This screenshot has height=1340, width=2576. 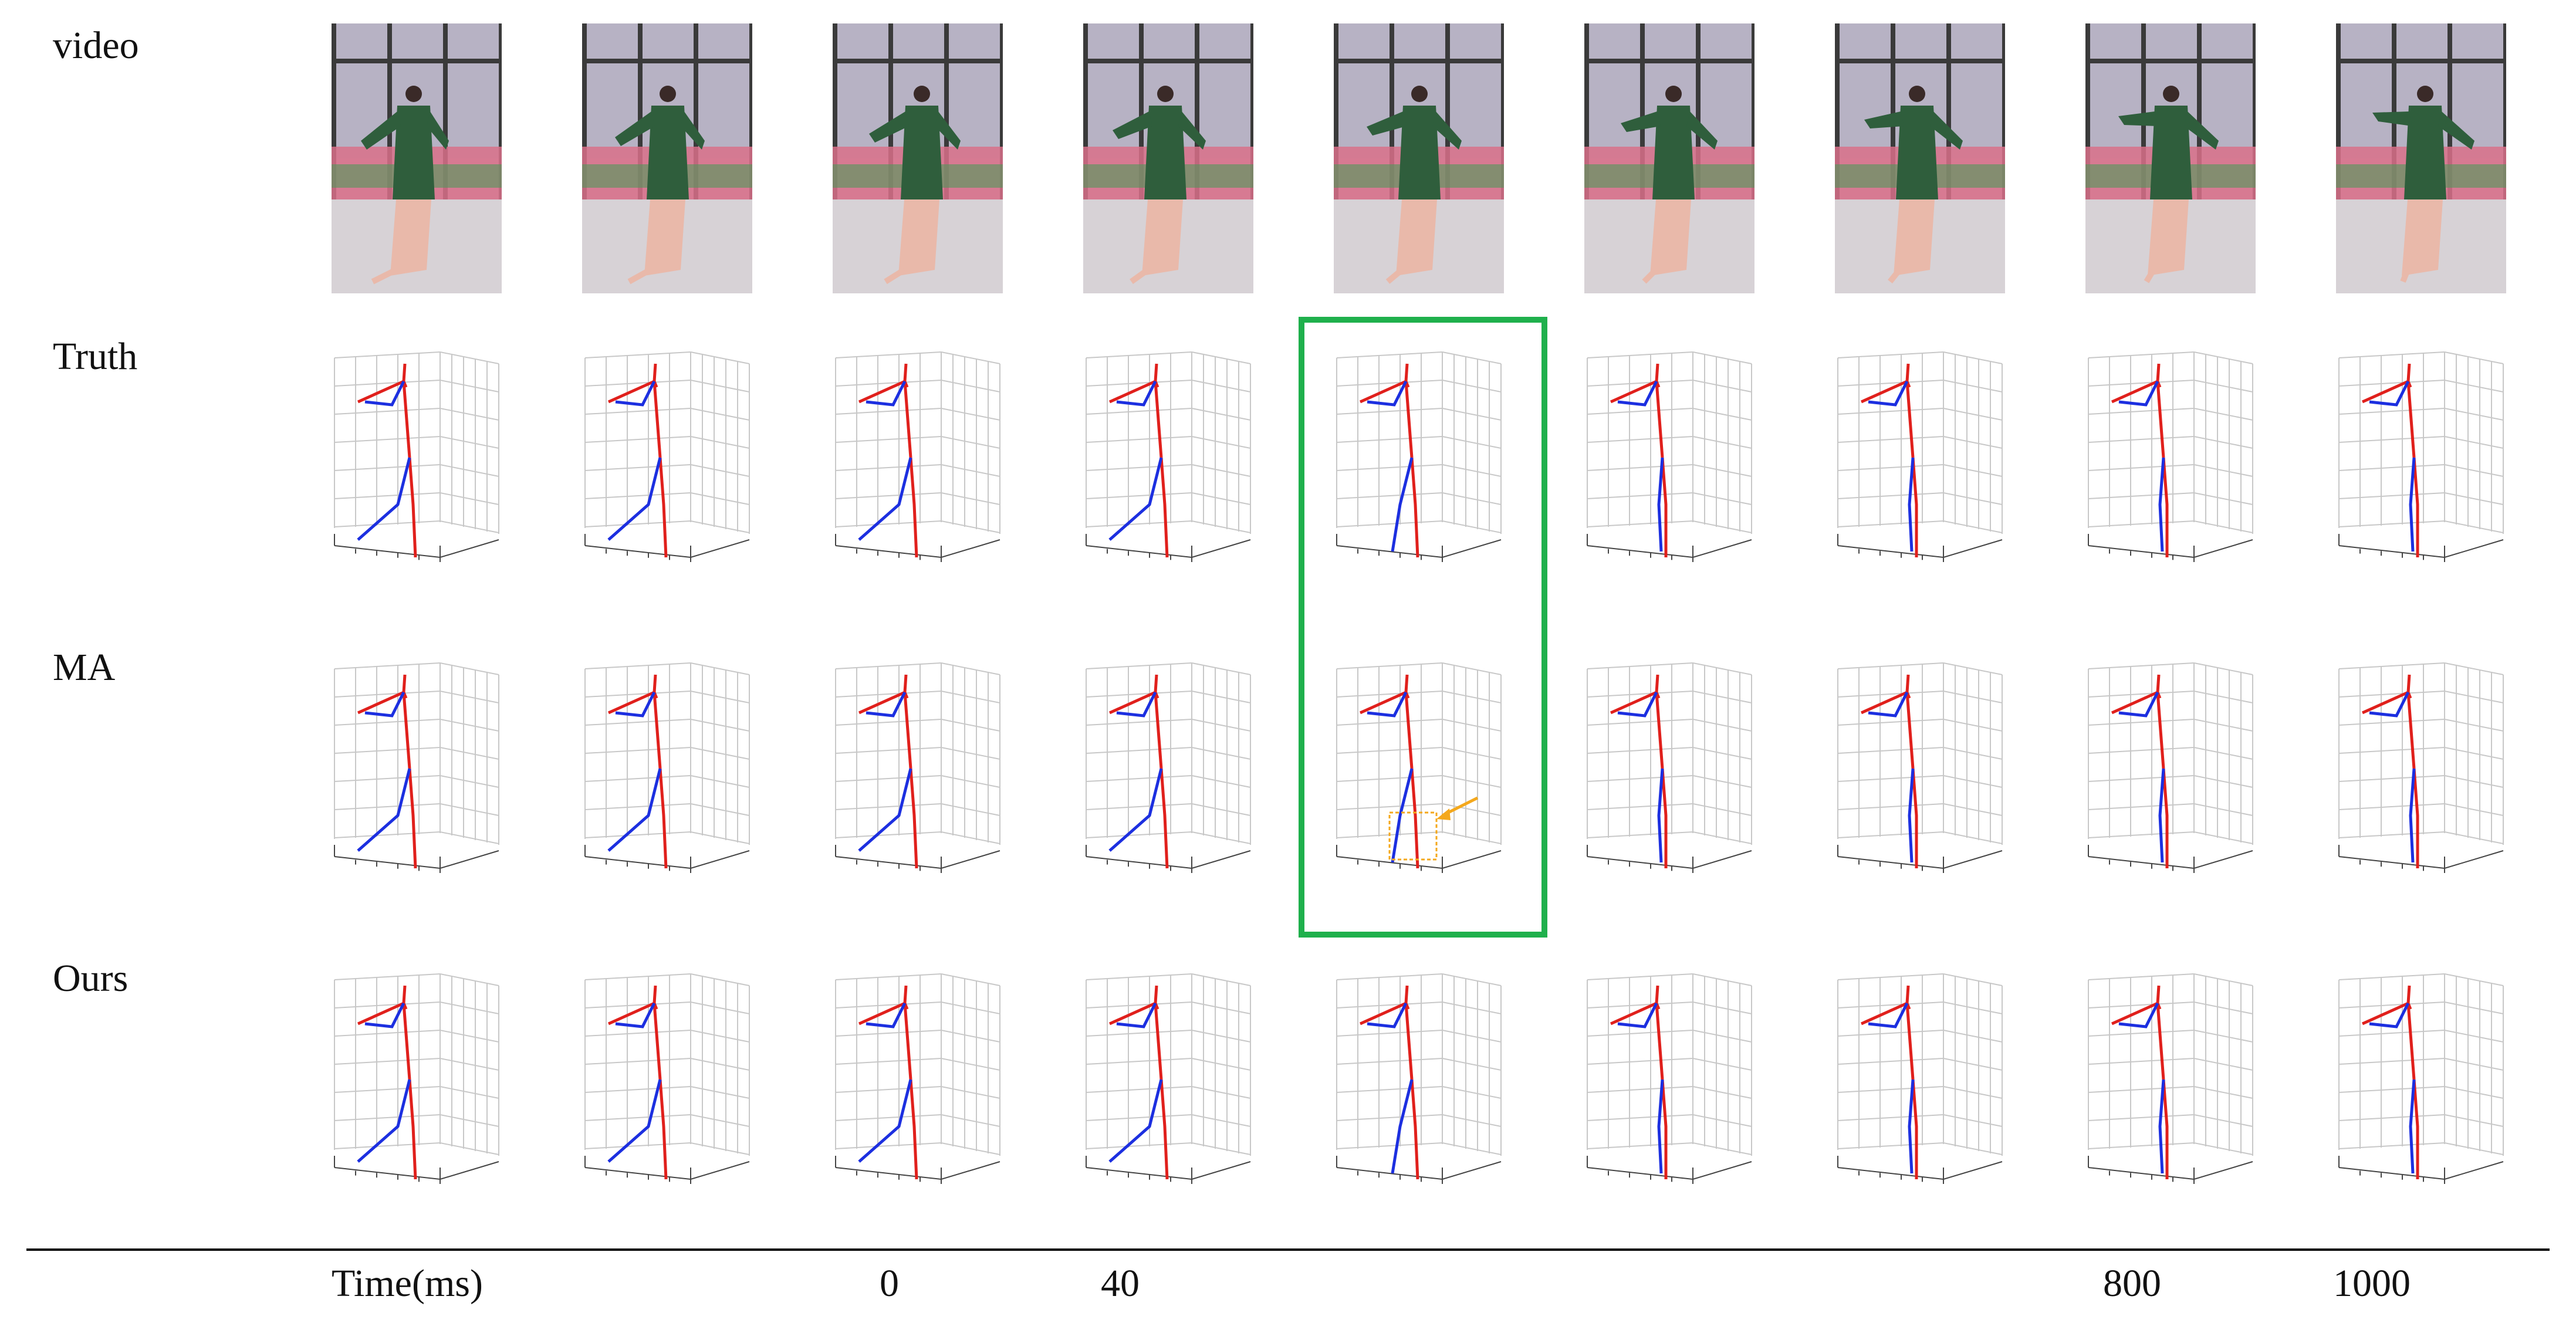 I want to click on dancer-figure, so click(x=660, y=185).